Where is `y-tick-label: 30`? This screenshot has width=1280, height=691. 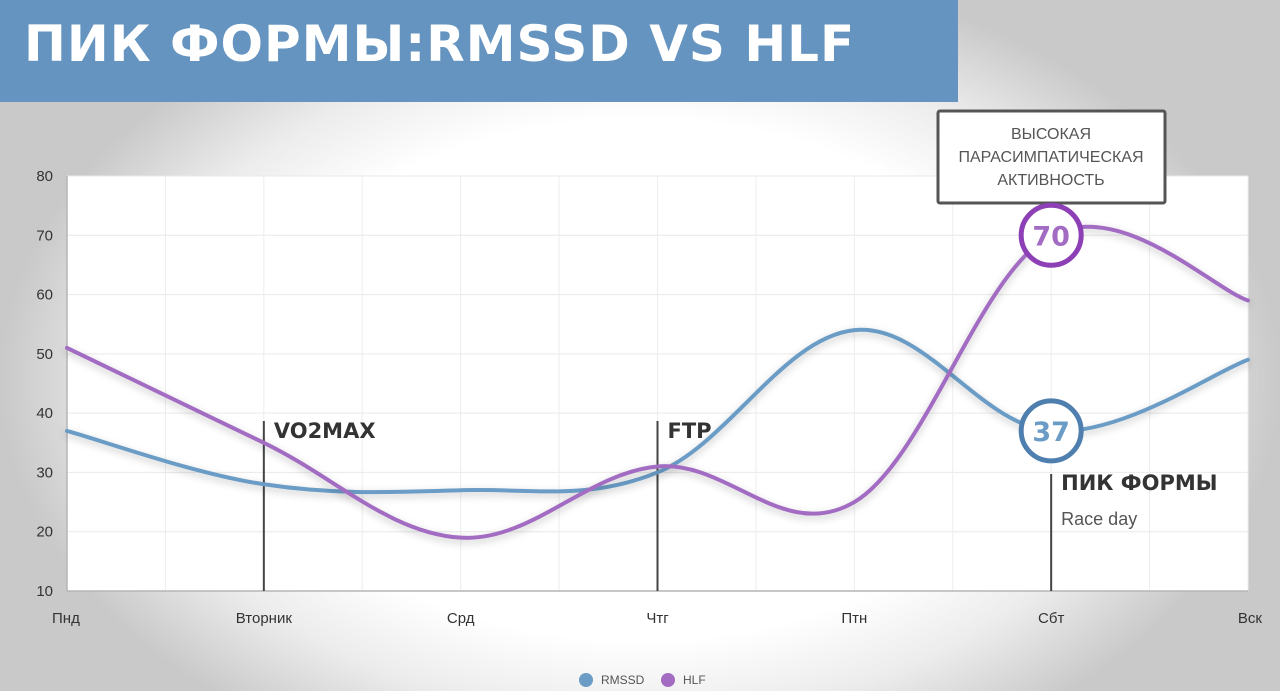 y-tick-label: 30 is located at coordinates (44, 472).